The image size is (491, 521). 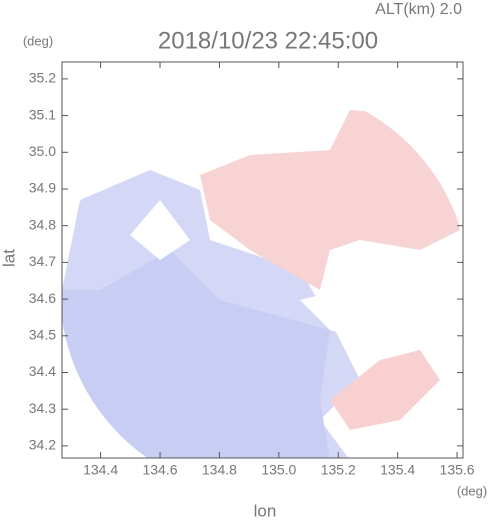 What do you see at coordinates (9, 258) in the screenshot?
I see `y-axis-label: lat` at bounding box center [9, 258].